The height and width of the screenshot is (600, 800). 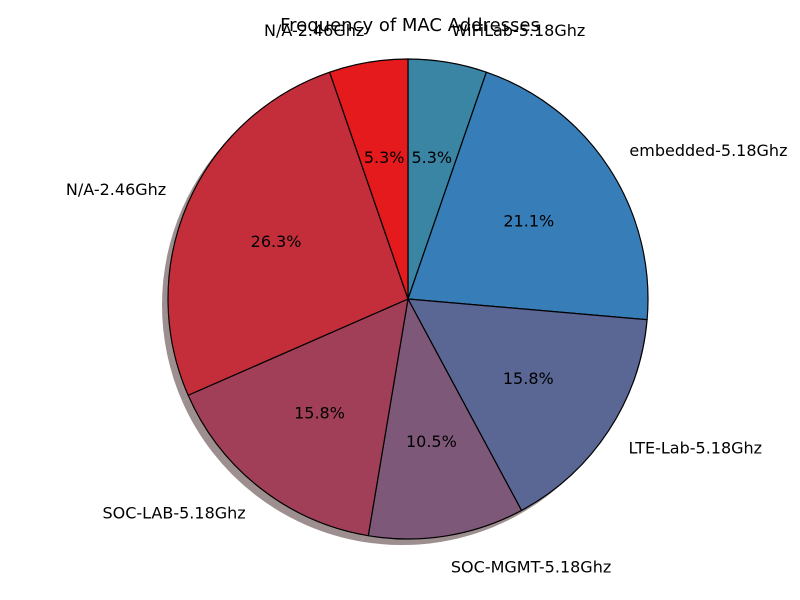 I want to click on slice-percent-label: 21.1%, so click(x=528, y=221).